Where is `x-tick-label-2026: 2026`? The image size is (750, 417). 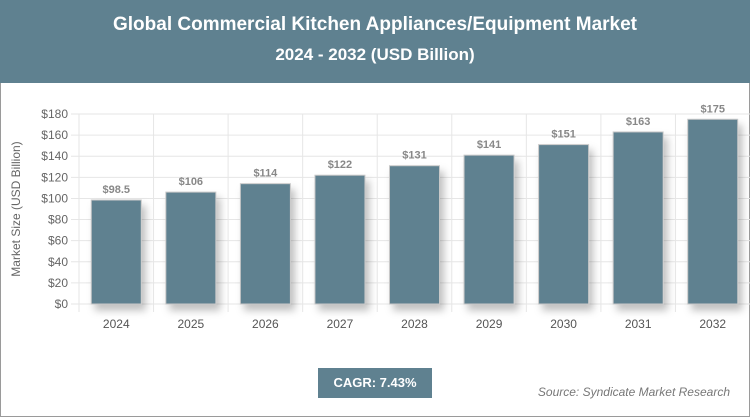
x-tick-label-2026: 2026 is located at coordinates (265, 324).